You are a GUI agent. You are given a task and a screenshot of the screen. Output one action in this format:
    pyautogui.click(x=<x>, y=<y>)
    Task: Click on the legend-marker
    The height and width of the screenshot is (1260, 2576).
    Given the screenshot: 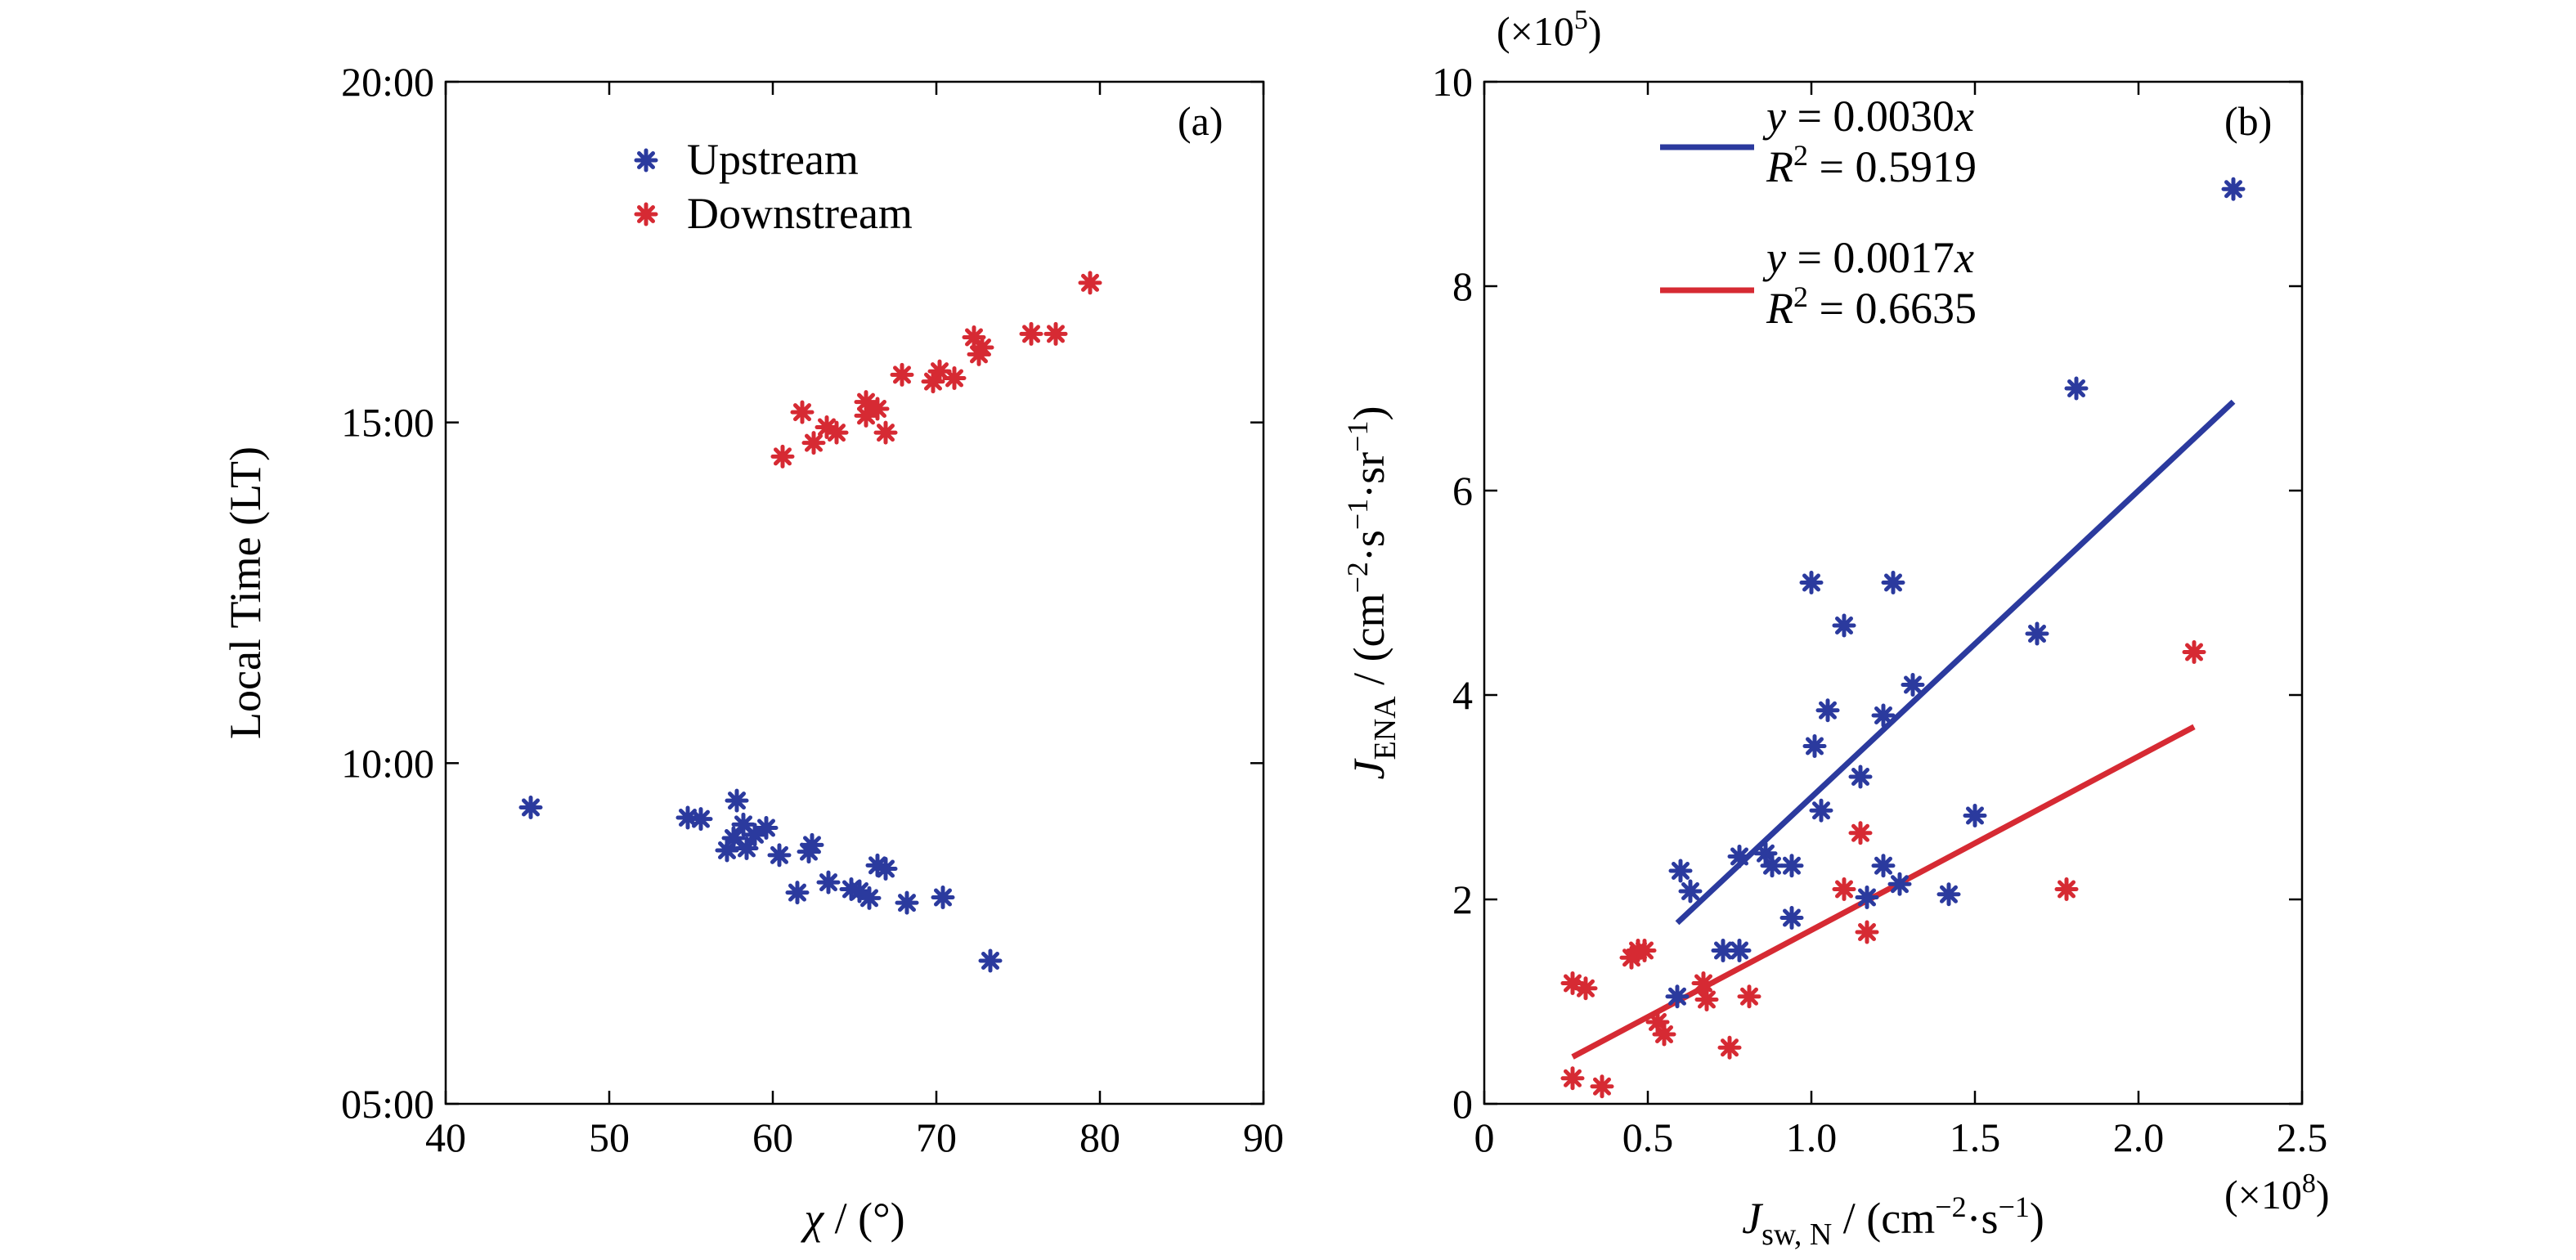 What is the action you would take?
    pyautogui.click(x=646, y=214)
    